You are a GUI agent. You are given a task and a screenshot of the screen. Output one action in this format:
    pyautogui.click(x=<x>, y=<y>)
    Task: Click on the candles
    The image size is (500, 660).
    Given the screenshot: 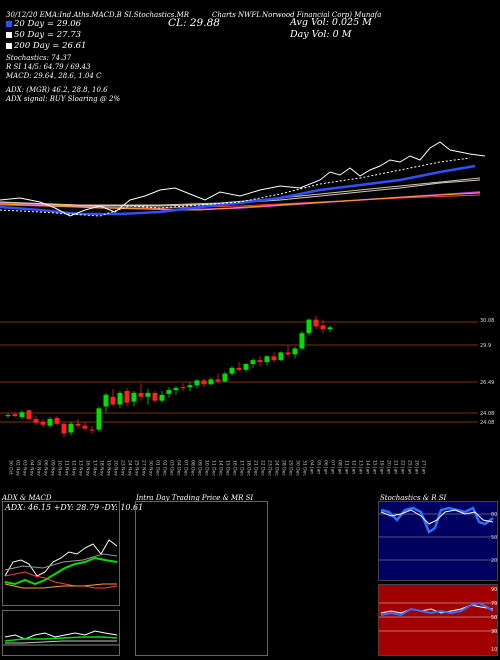 What is the action you would take?
    pyautogui.click(x=169, y=376)
    